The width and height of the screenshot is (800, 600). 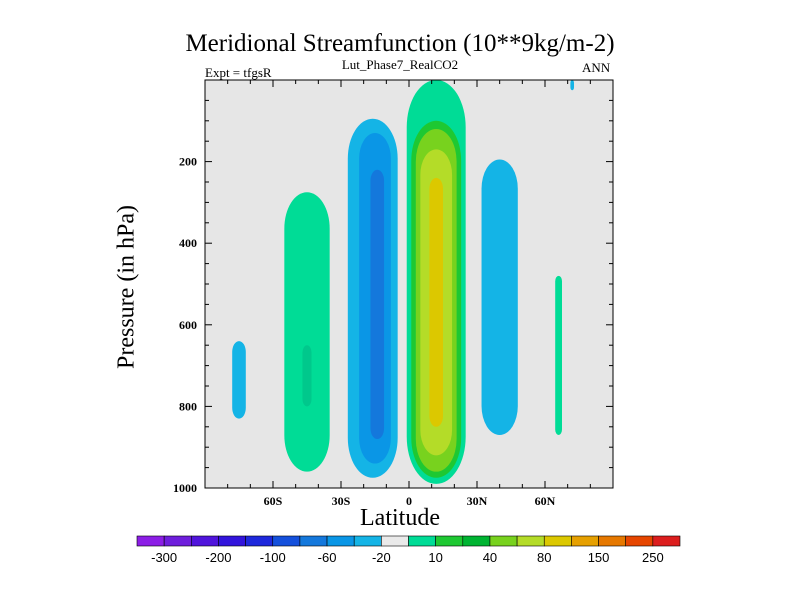 I want to click on x-tick-label: 30S, so click(x=341, y=501).